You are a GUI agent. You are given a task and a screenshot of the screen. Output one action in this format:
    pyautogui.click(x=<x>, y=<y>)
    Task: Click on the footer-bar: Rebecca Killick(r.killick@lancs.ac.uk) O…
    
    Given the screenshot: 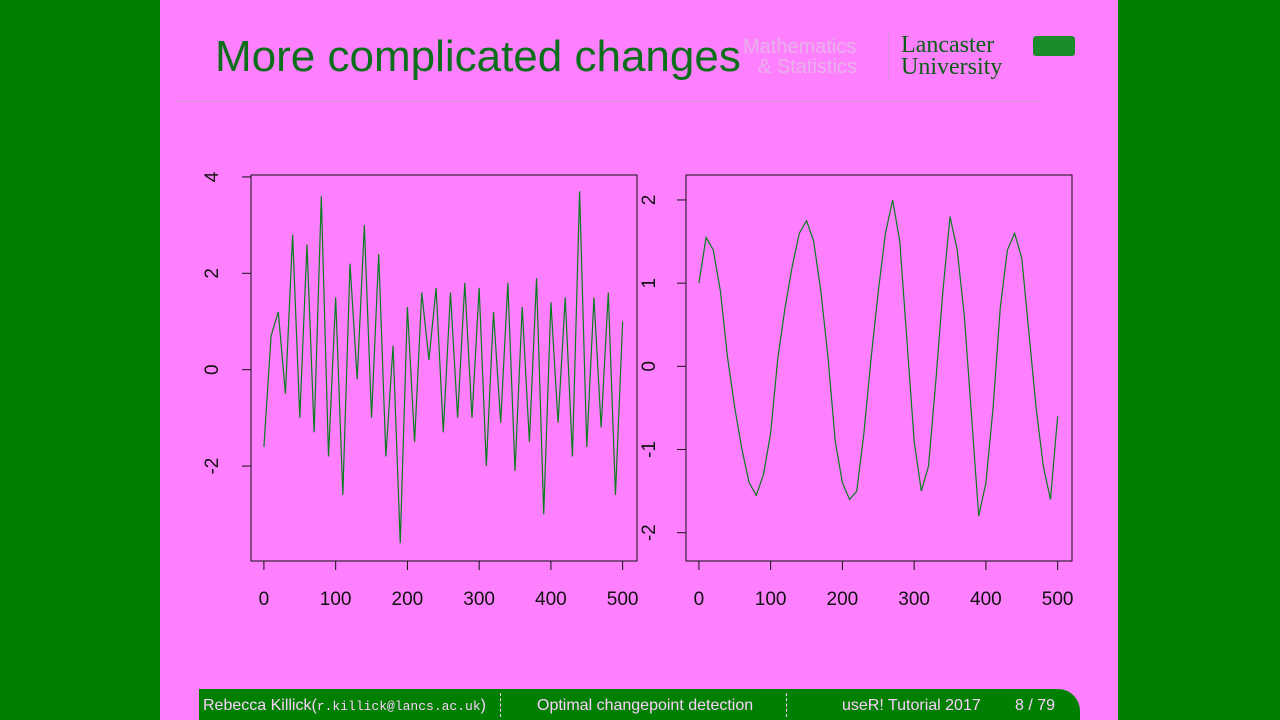 What is the action you would take?
    pyautogui.click(x=639, y=704)
    